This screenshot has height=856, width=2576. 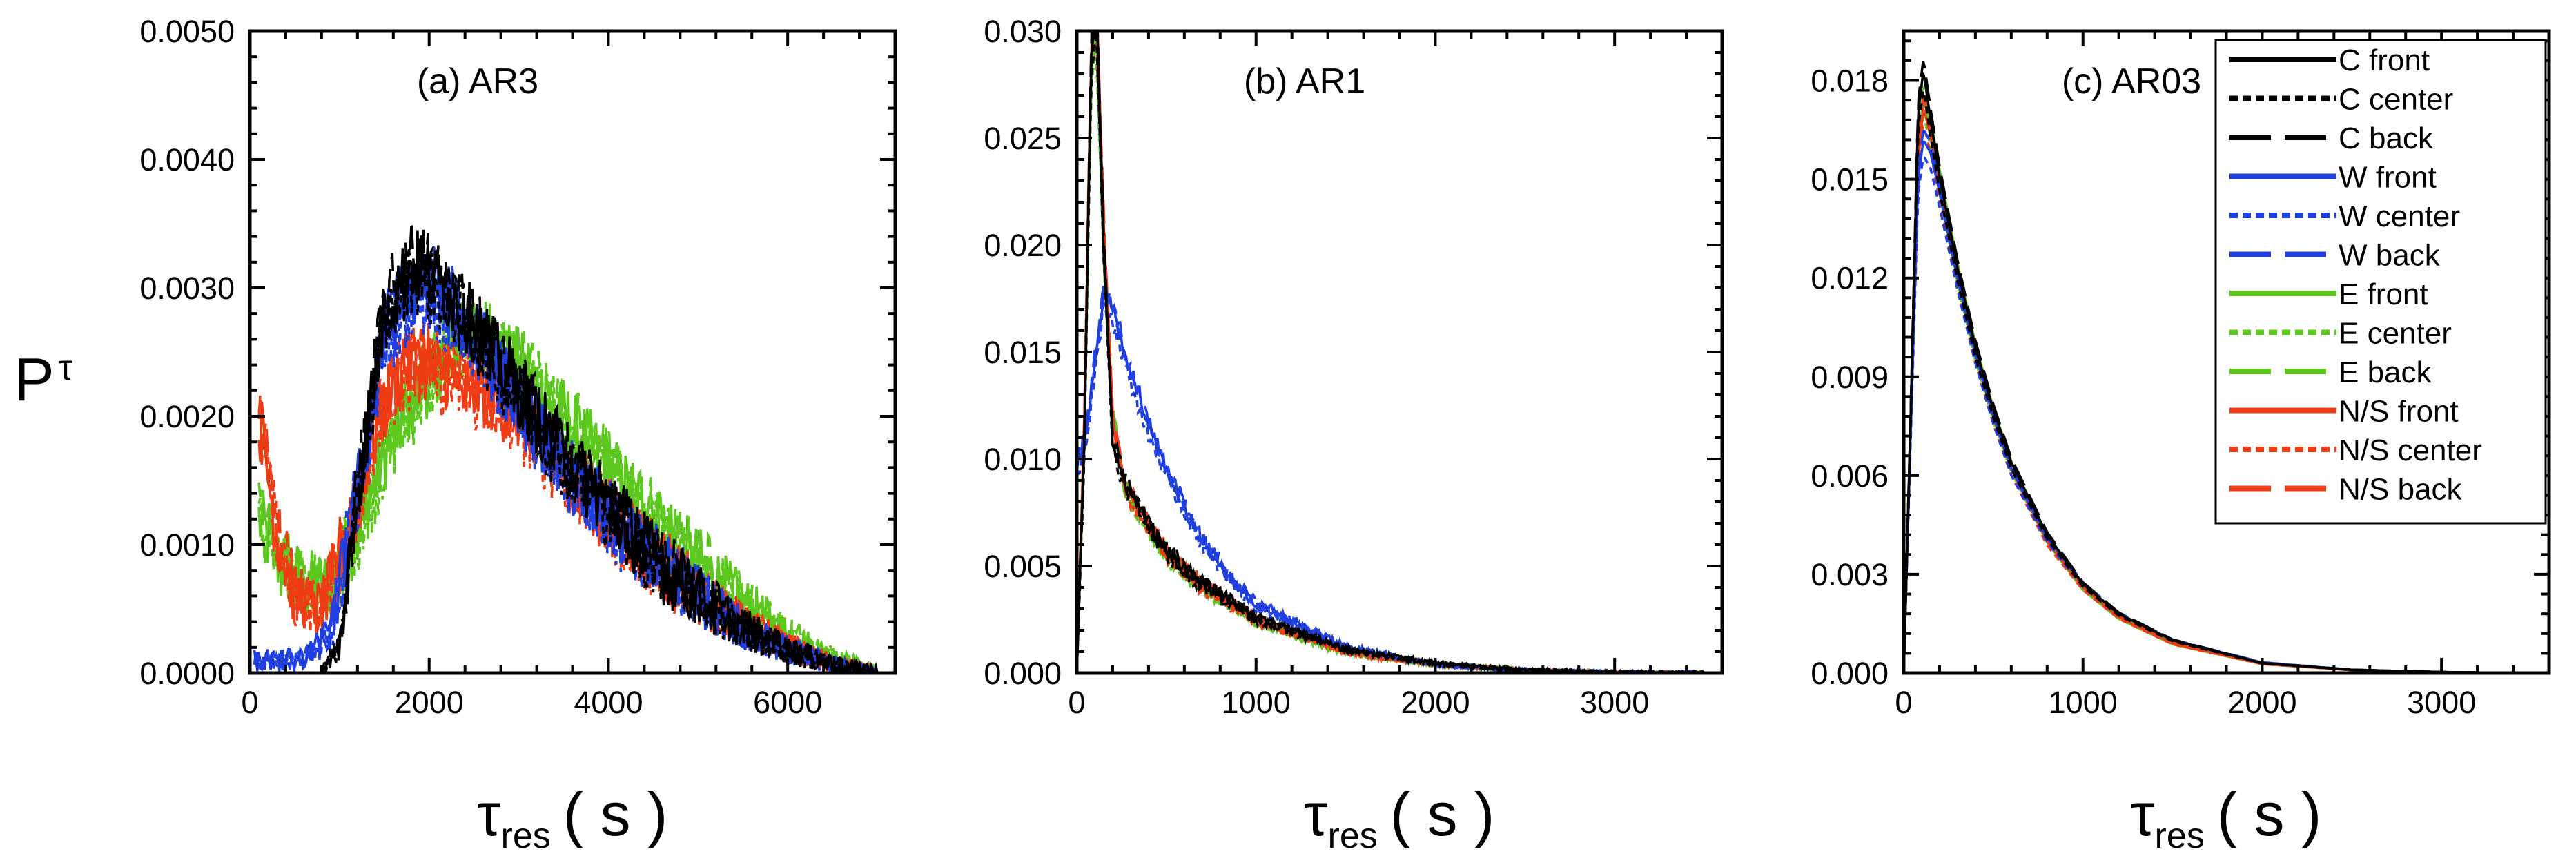 I want to click on y-tick-label: 0.0050, so click(x=187, y=31).